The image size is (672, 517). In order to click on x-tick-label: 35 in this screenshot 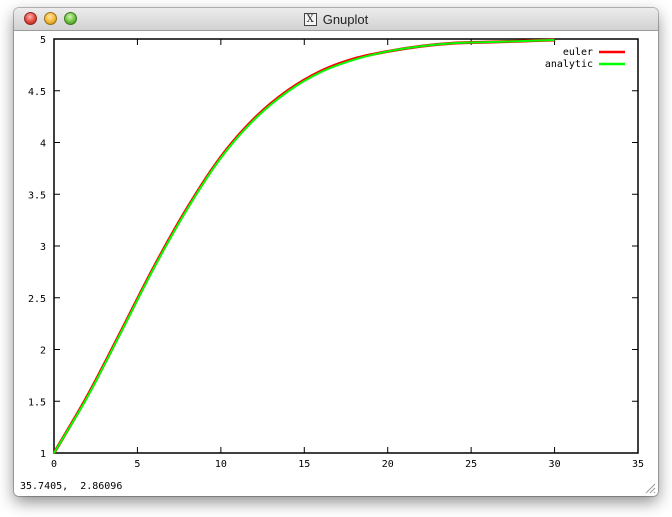, I will do `click(638, 464)`.